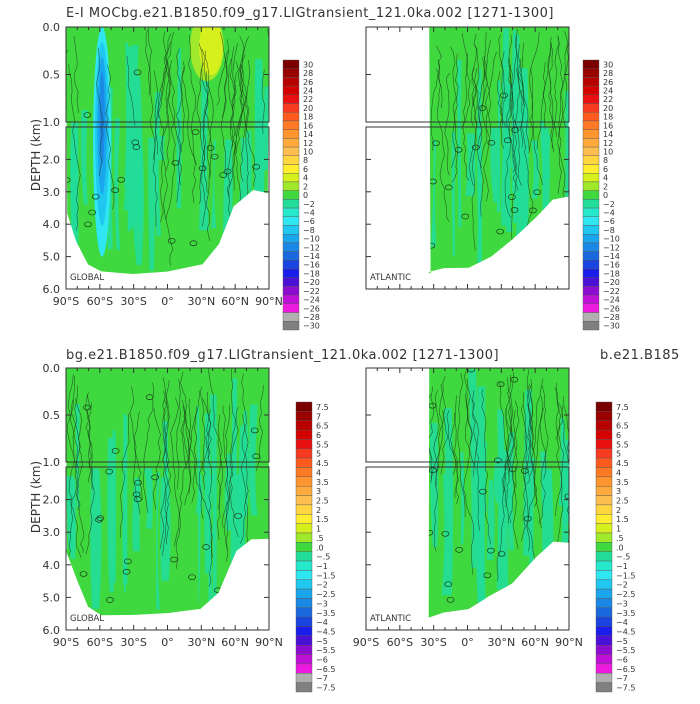  What do you see at coordinates (308, 82) in the screenshot?
I see `colorbar-label: 26` at bounding box center [308, 82].